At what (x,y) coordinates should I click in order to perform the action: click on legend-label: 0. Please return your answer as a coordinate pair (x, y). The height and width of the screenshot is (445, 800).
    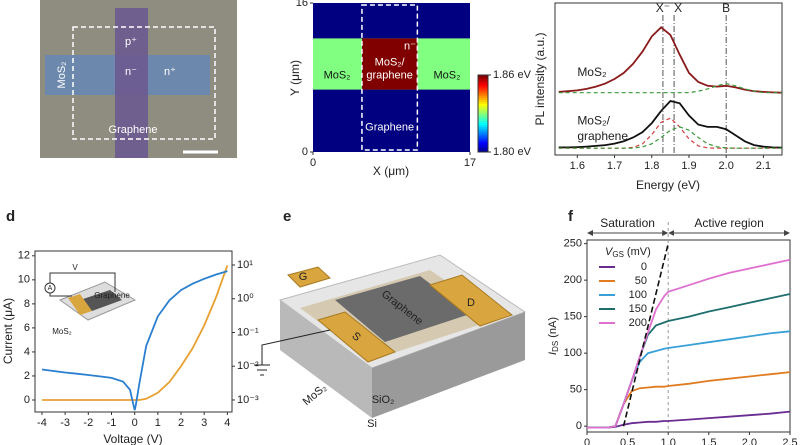
    Looking at the image, I should click on (644, 267).